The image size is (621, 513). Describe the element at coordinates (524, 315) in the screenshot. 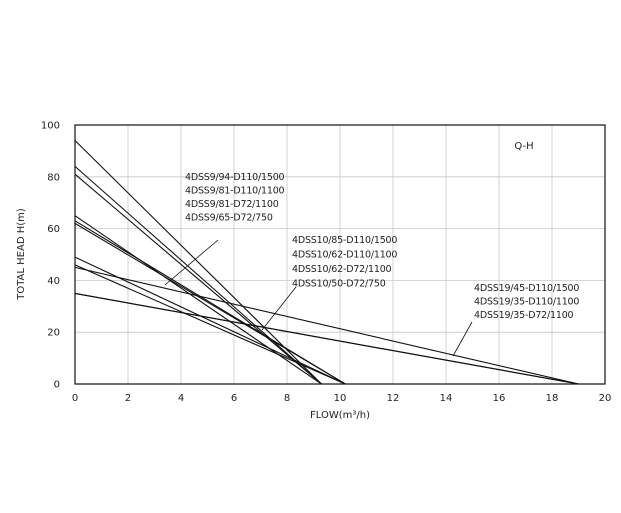

I see `curve-label: 4DSS19/35-D72/1100` at that location.